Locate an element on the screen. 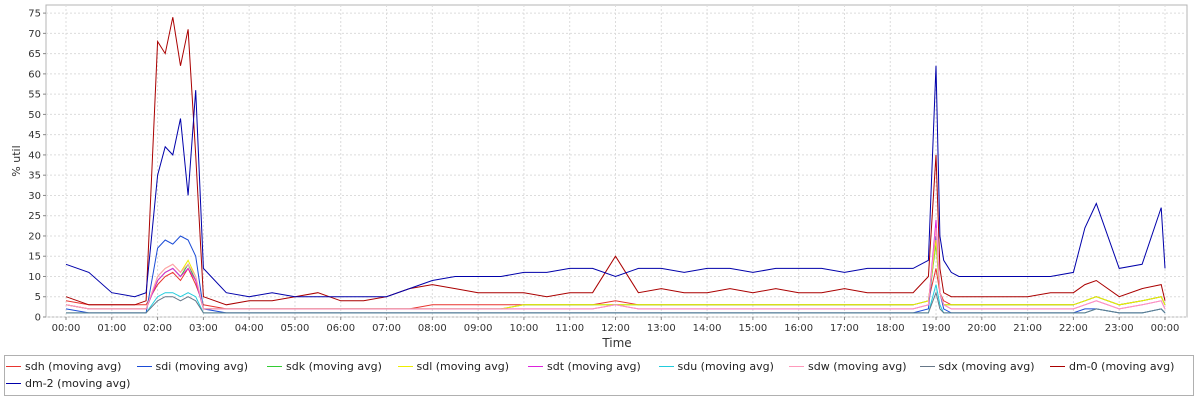 This screenshot has height=400, width=1200. x-tick-label: 20:00 is located at coordinates (981, 328).